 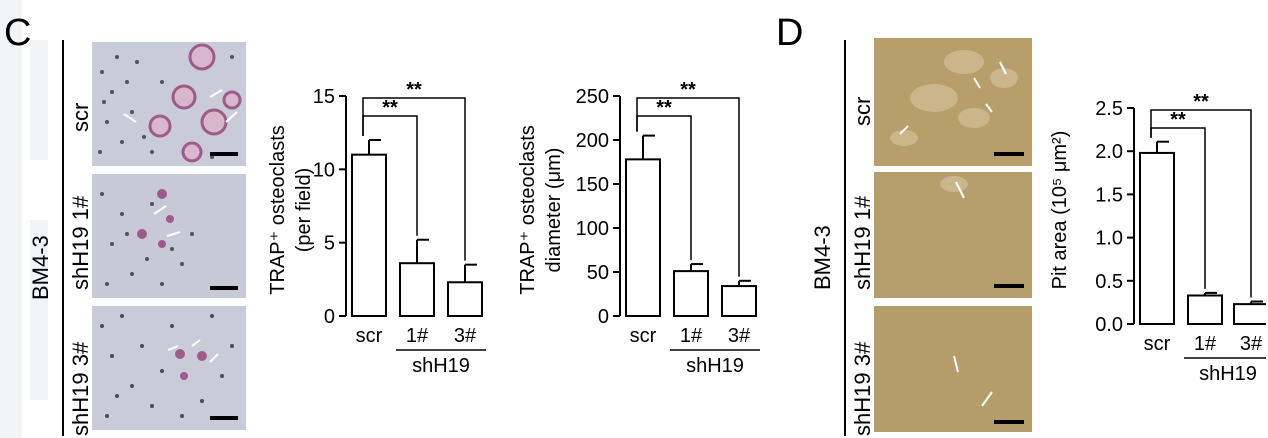 I want to click on pit-micrograph-sh3, so click(x=953, y=369).